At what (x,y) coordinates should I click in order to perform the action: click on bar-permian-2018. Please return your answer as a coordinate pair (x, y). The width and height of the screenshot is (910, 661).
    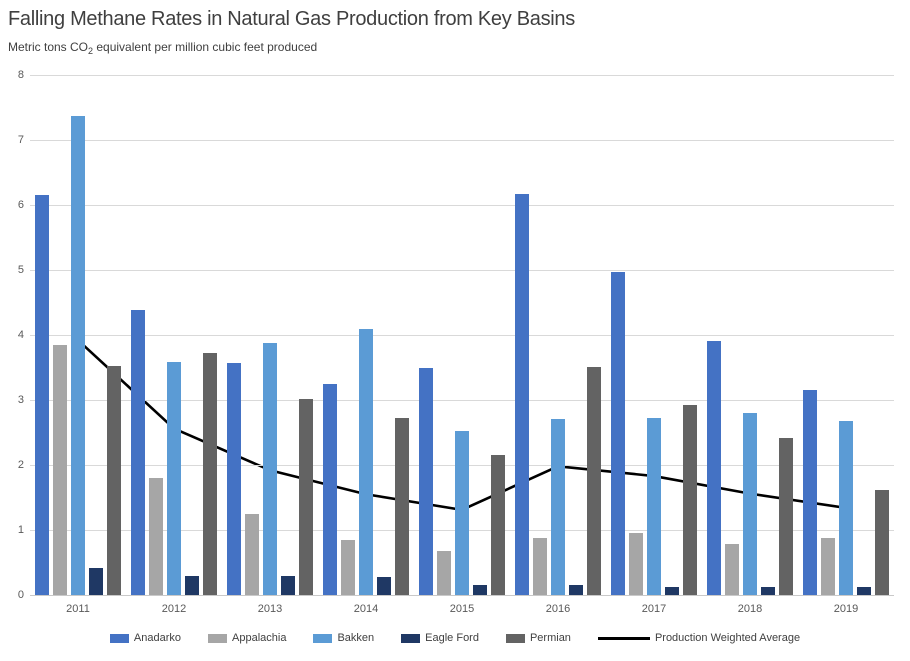
    Looking at the image, I should click on (786, 516).